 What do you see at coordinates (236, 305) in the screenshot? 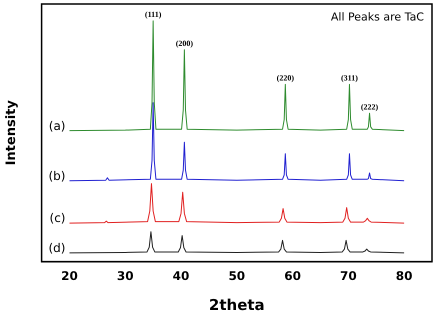
I see `x-axis-title: 2theta` at bounding box center [236, 305].